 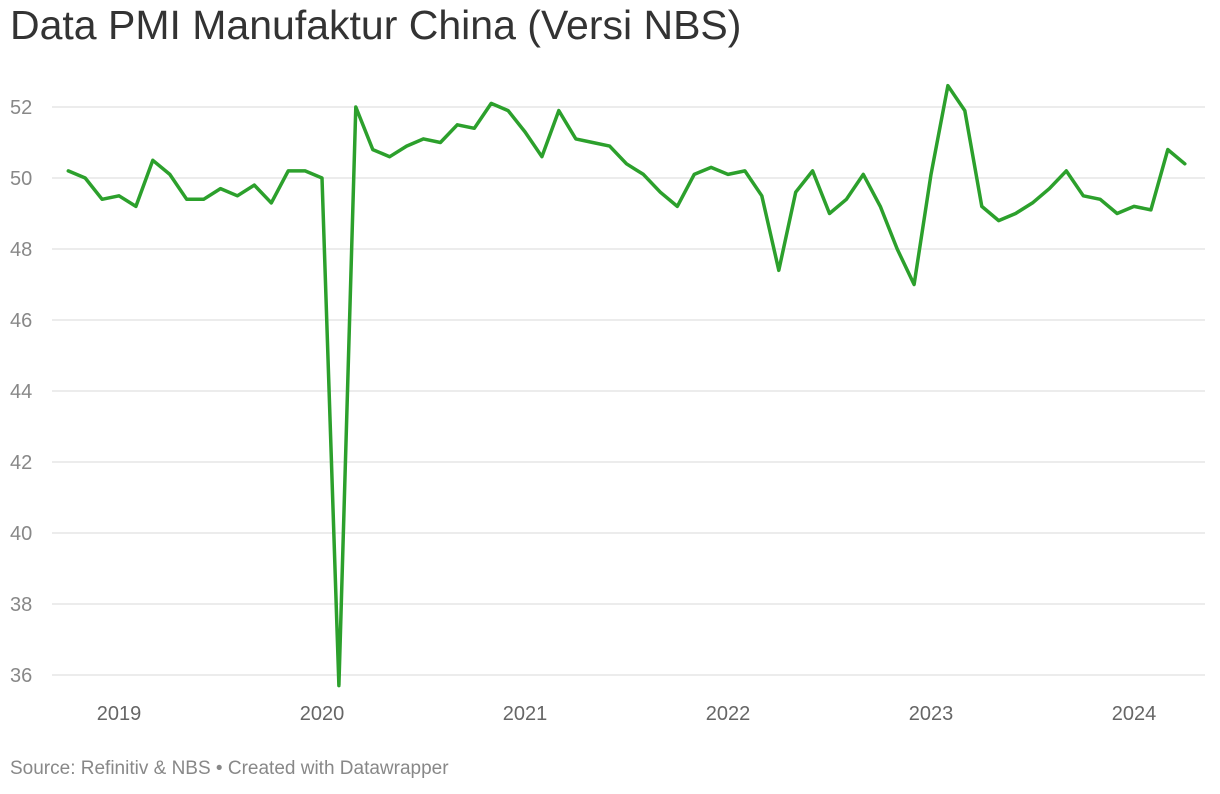 What do you see at coordinates (21, 179) in the screenshot?
I see `y-tick-label: 50` at bounding box center [21, 179].